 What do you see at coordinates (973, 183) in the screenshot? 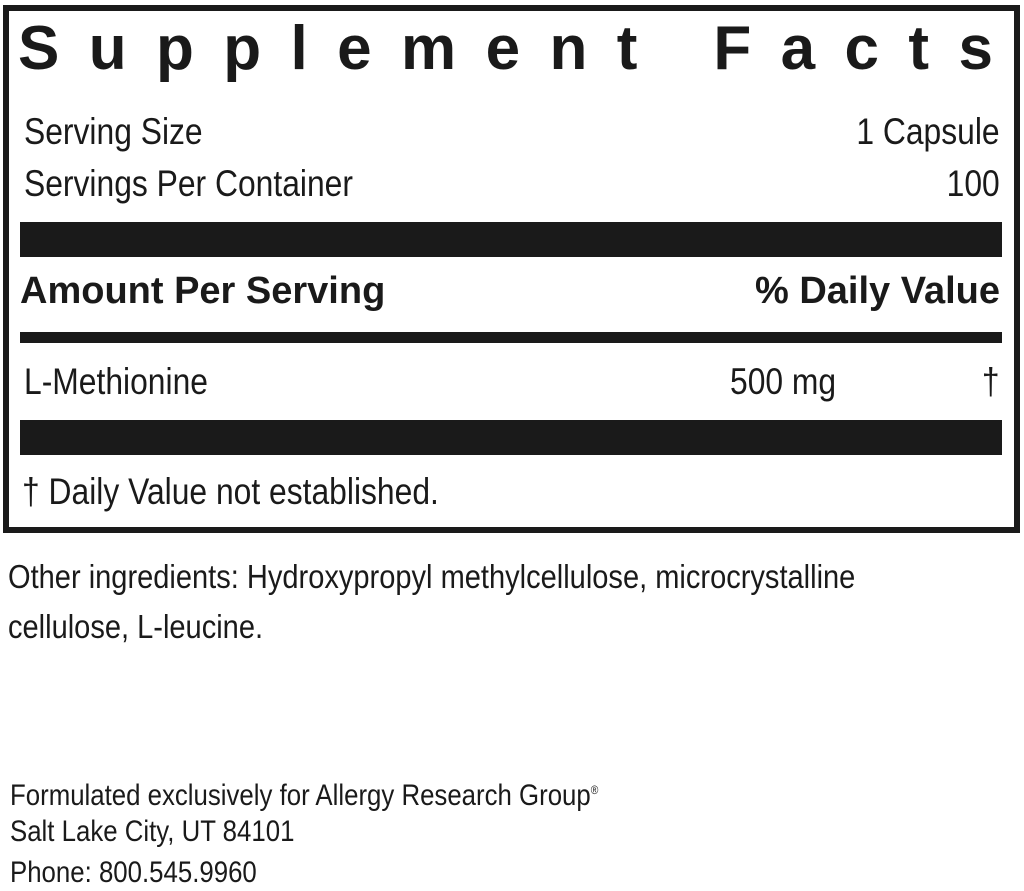
I see `servings-per-container-value: 100` at bounding box center [973, 183].